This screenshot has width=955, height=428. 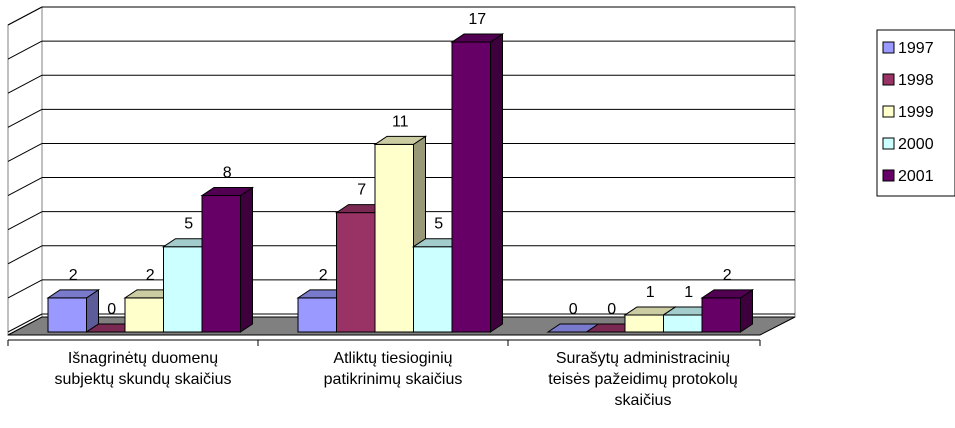 I want to click on legend-label: 1998, so click(x=916, y=80).